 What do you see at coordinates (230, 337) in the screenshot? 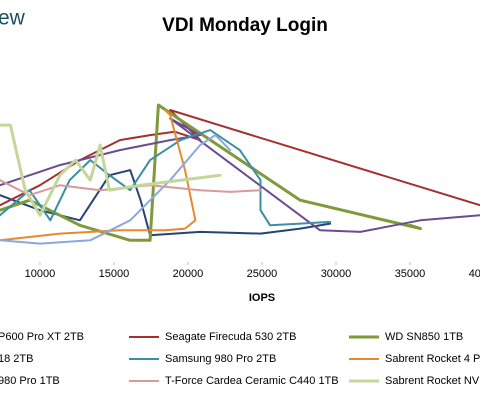
I see `legend-label: Seagate Firecuda 530 2TB` at bounding box center [230, 337].